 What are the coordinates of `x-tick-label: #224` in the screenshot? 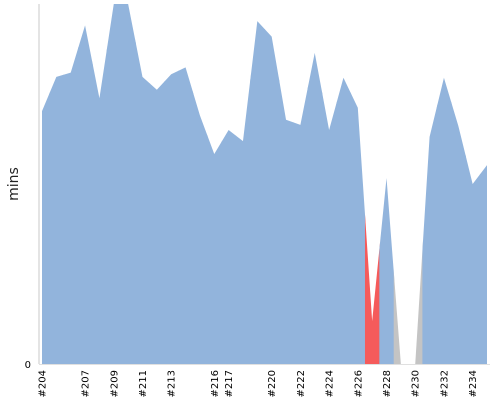 It's located at (330, 383).